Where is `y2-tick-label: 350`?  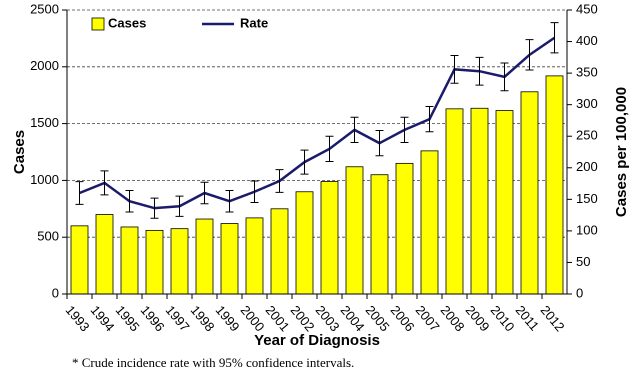
y2-tick-label: 350 is located at coordinates (587, 72).